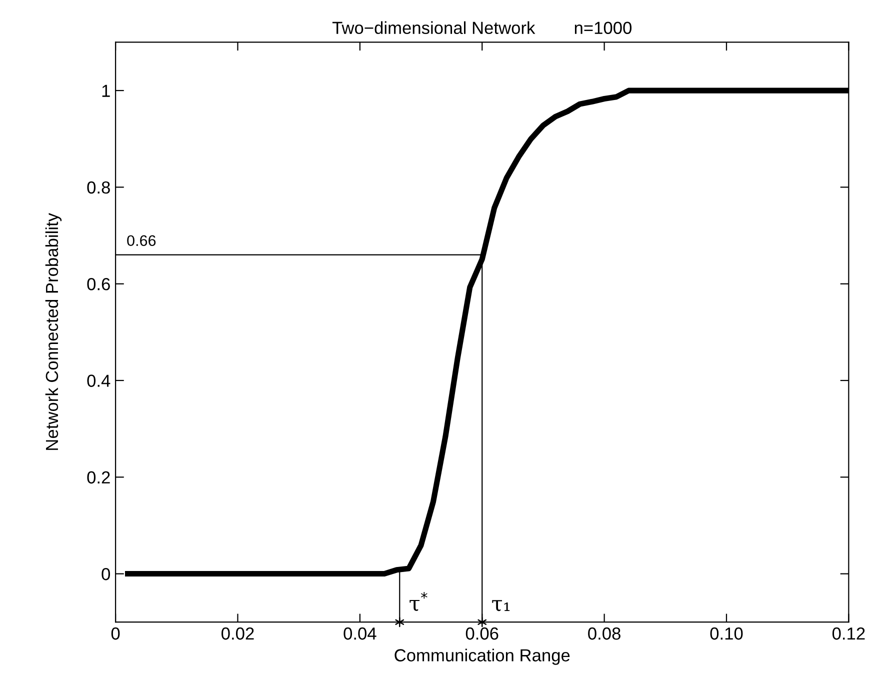 Image resolution: width=878 pixels, height=692 pixels. What do you see at coordinates (360, 633) in the screenshot?
I see `x-tick-label: 0.04` at bounding box center [360, 633].